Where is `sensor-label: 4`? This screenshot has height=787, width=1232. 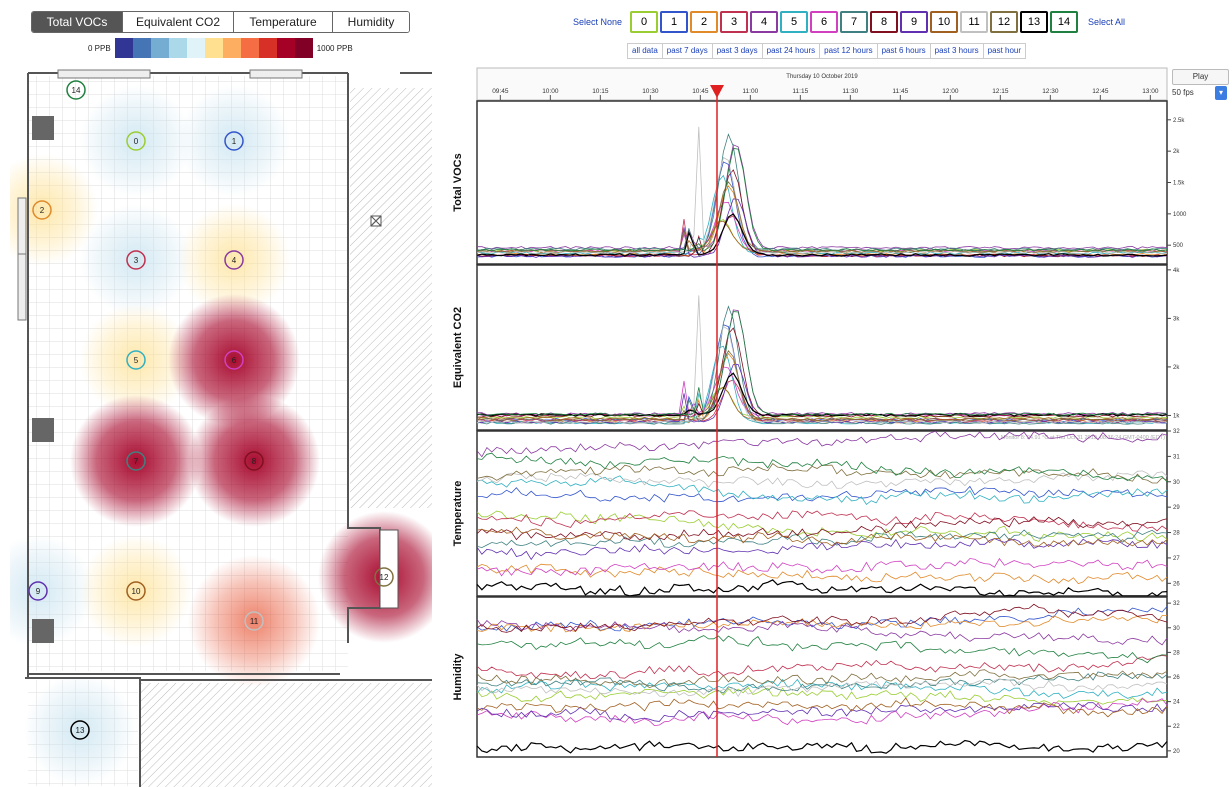
sensor-label: 4 is located at coordinates (234, 260).